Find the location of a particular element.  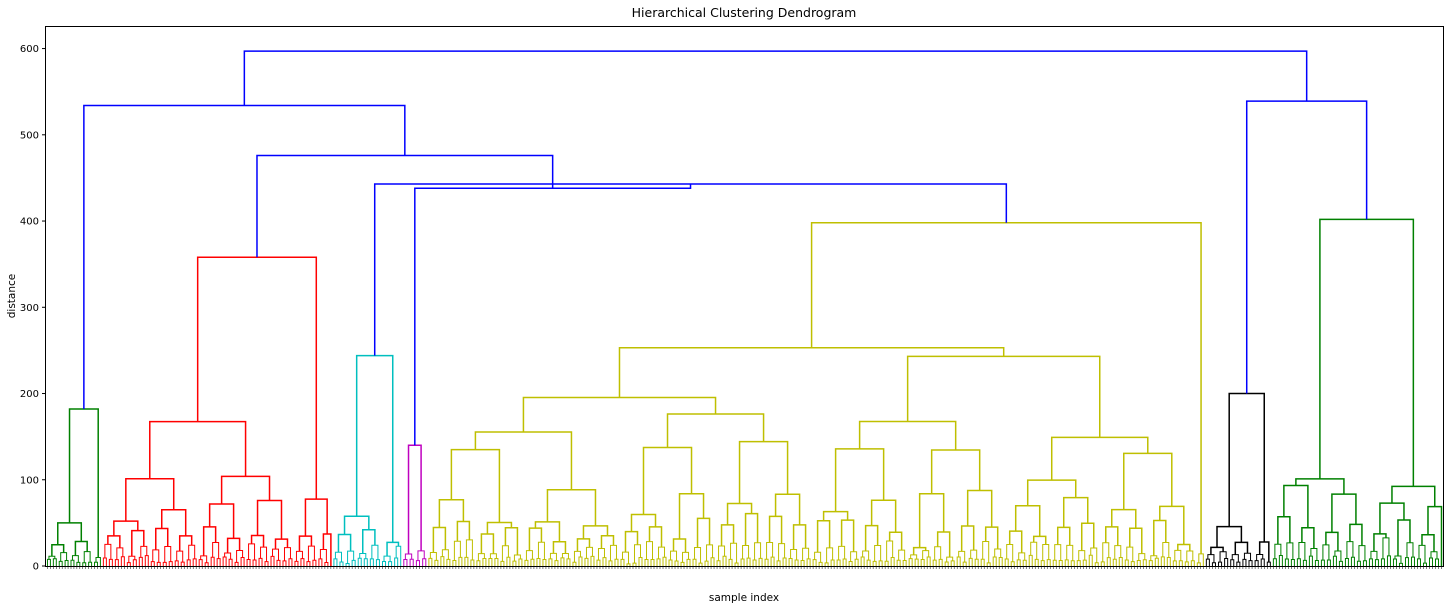

y-axis-label: distance is located at coordinates (12, 296).